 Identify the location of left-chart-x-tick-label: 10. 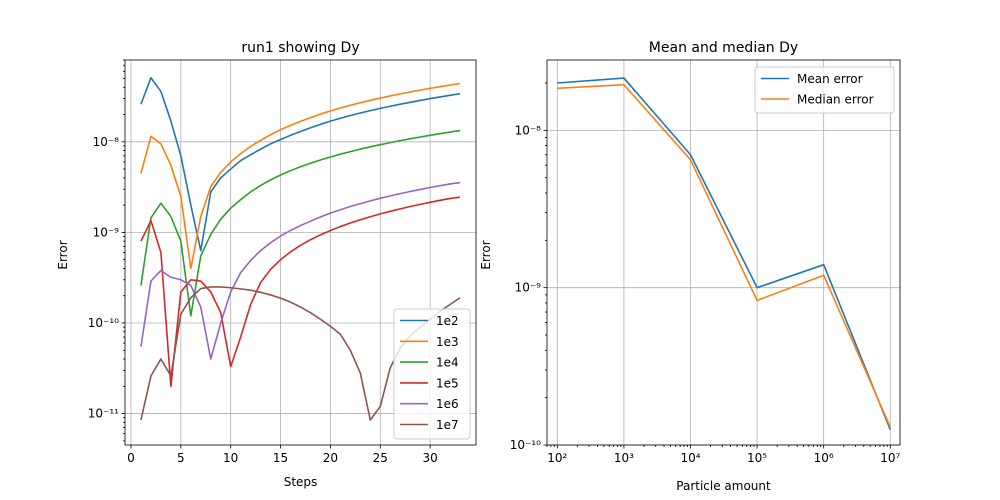
(230, 458).